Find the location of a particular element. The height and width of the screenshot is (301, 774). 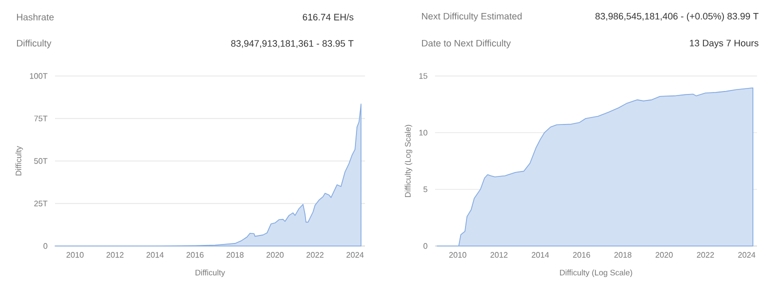

text: 616.74 EH/s is located at coordinates (328, 17).